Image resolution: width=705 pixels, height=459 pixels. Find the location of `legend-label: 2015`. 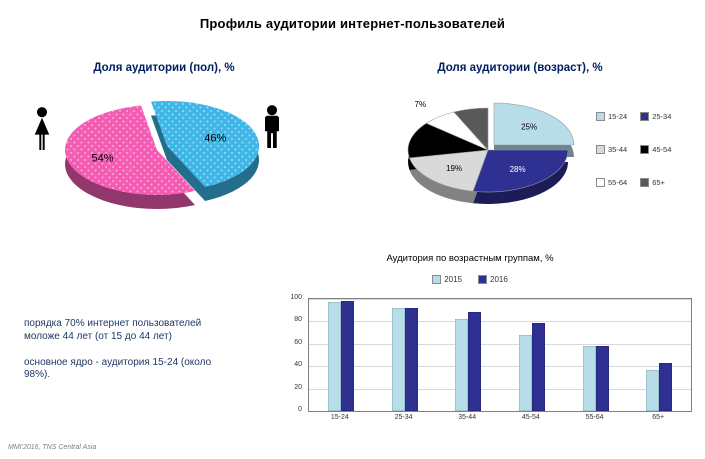

legend-label: 2015 is located at coordinates (453, 279).